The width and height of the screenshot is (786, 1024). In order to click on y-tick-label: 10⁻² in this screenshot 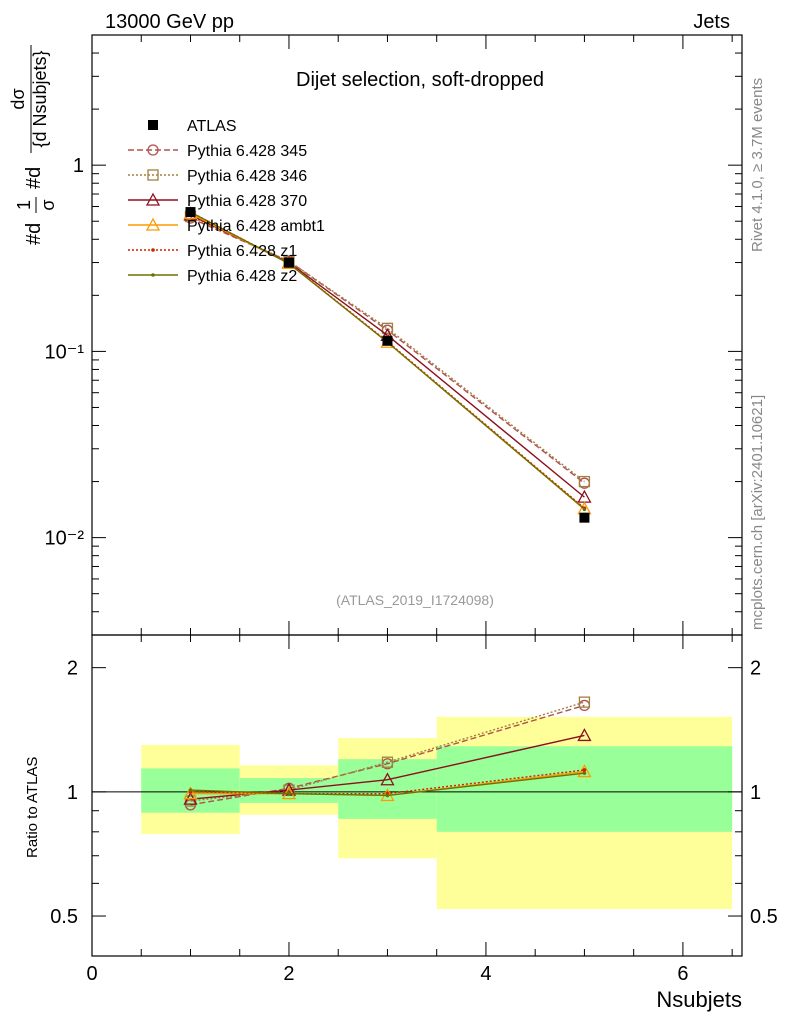, I will do `click(65, 539)`.